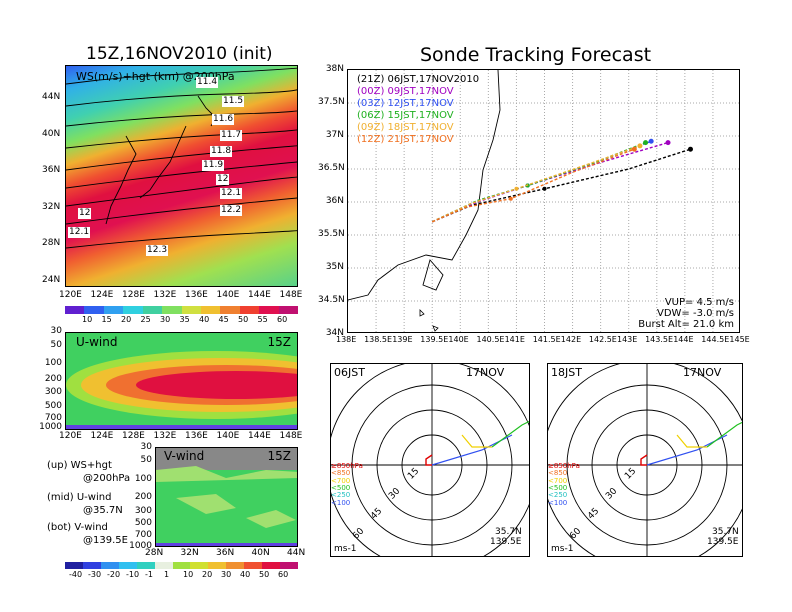 Image resolution: width=792 pixels, height=612 pixels. I want to click on v-xtick: 32N, so click(189, 553).